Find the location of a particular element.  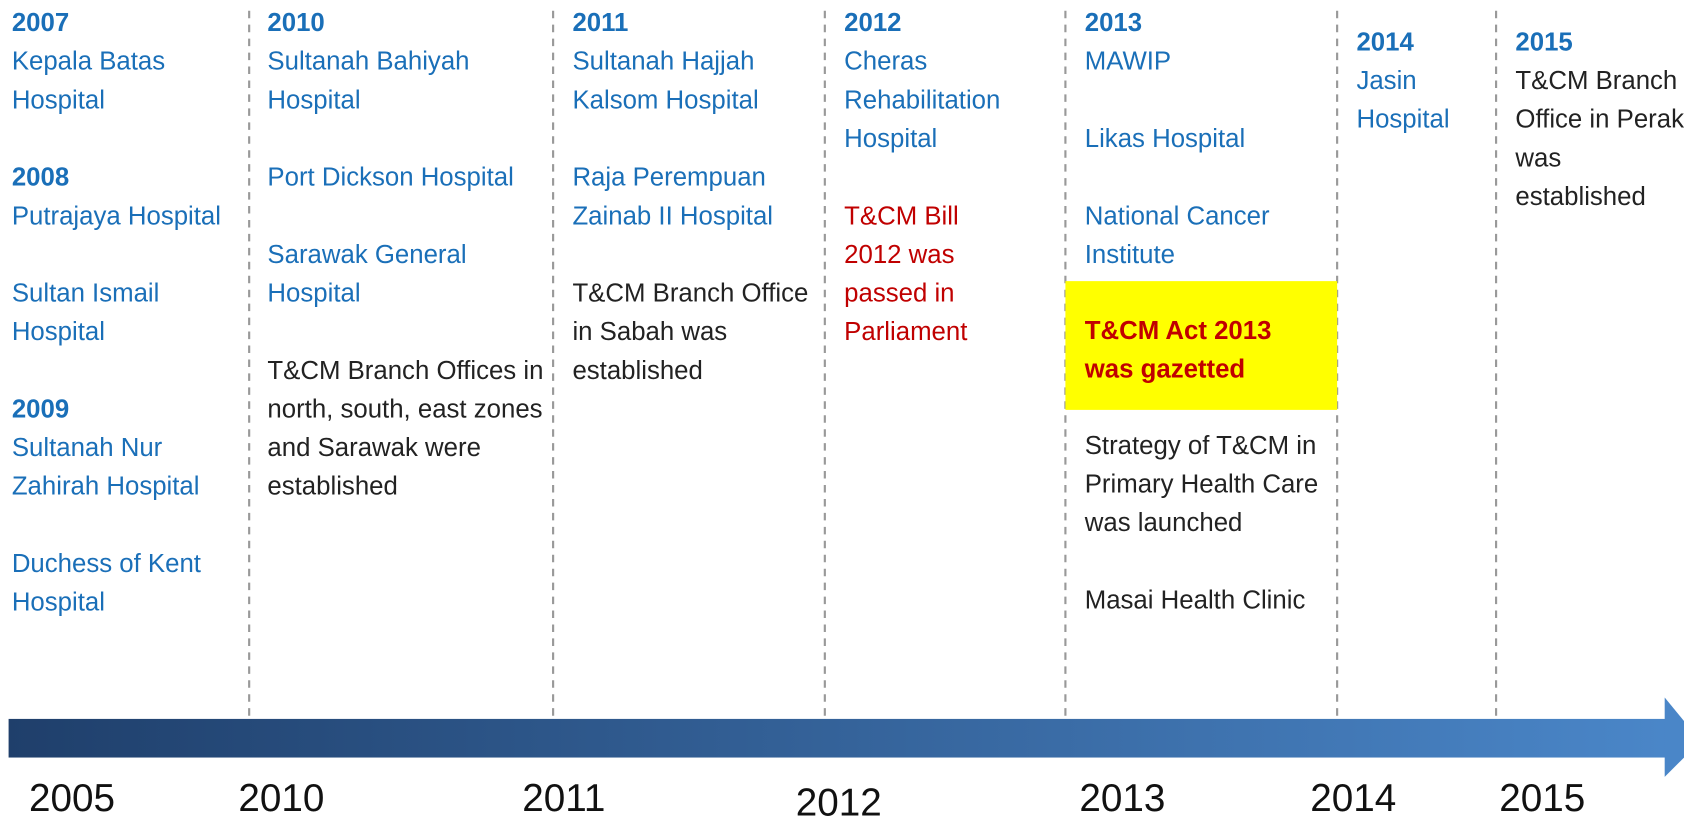

timeline-column: 2014 Jasin Hospital is located at coordinates (1409, 82).